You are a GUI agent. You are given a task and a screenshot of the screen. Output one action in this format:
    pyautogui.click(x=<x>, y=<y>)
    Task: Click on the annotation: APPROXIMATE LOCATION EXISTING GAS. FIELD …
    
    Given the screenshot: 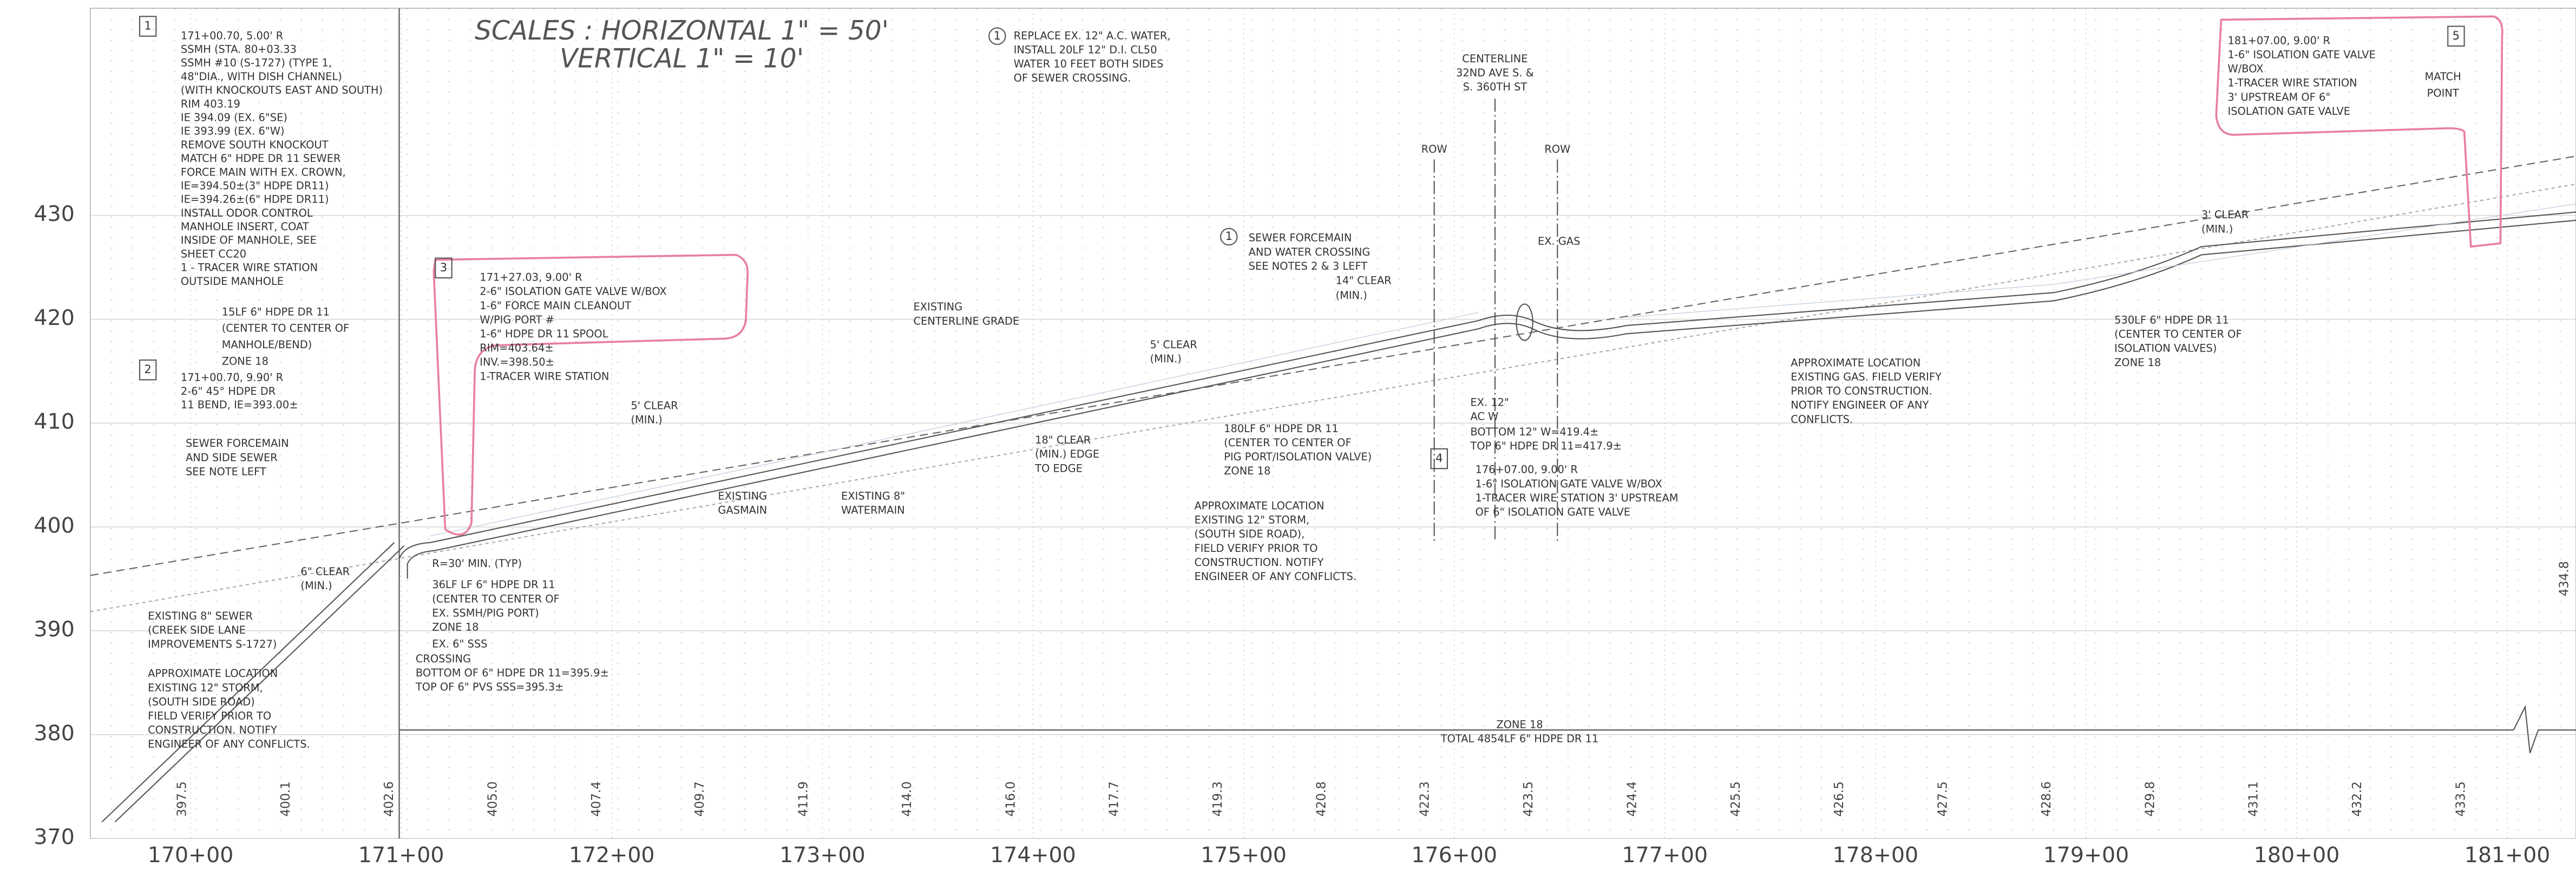 What is the action you would take?
    pyautogui.click(x=1867, y=391)
    